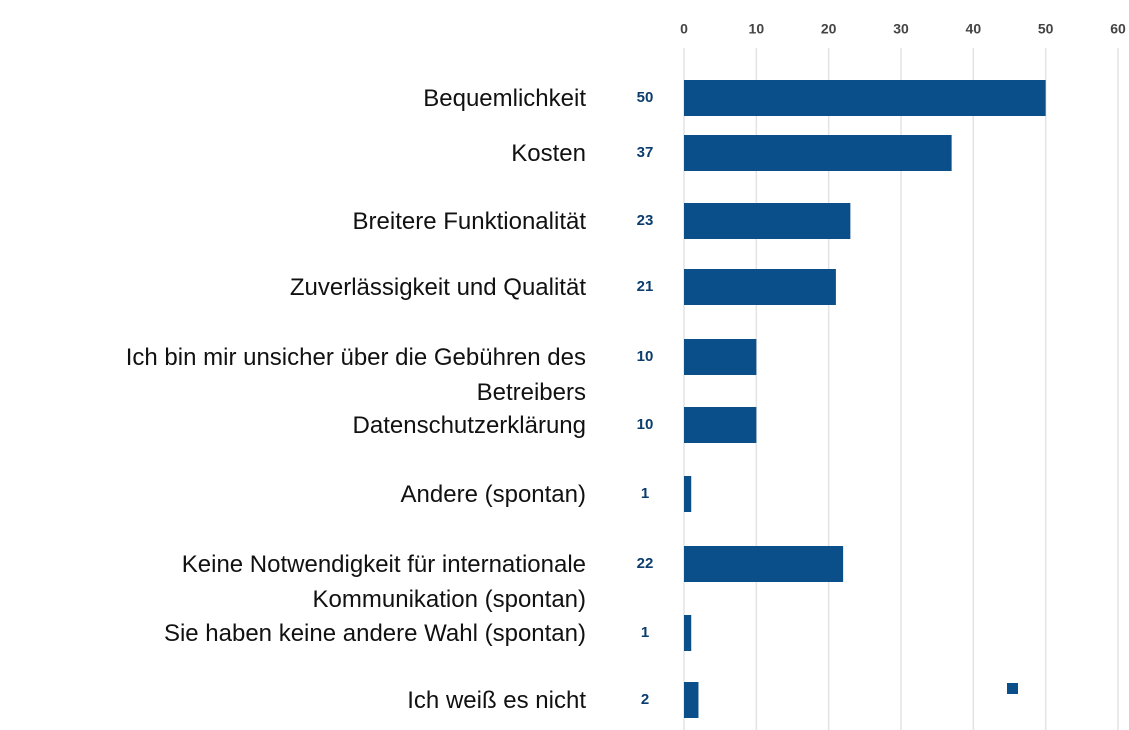 The height and width of the screenshot is (730, 1129). Describe the element at coordinates (469, 221) in the screenshot. I see `category-label: Breitere Funktionalität` at that location.